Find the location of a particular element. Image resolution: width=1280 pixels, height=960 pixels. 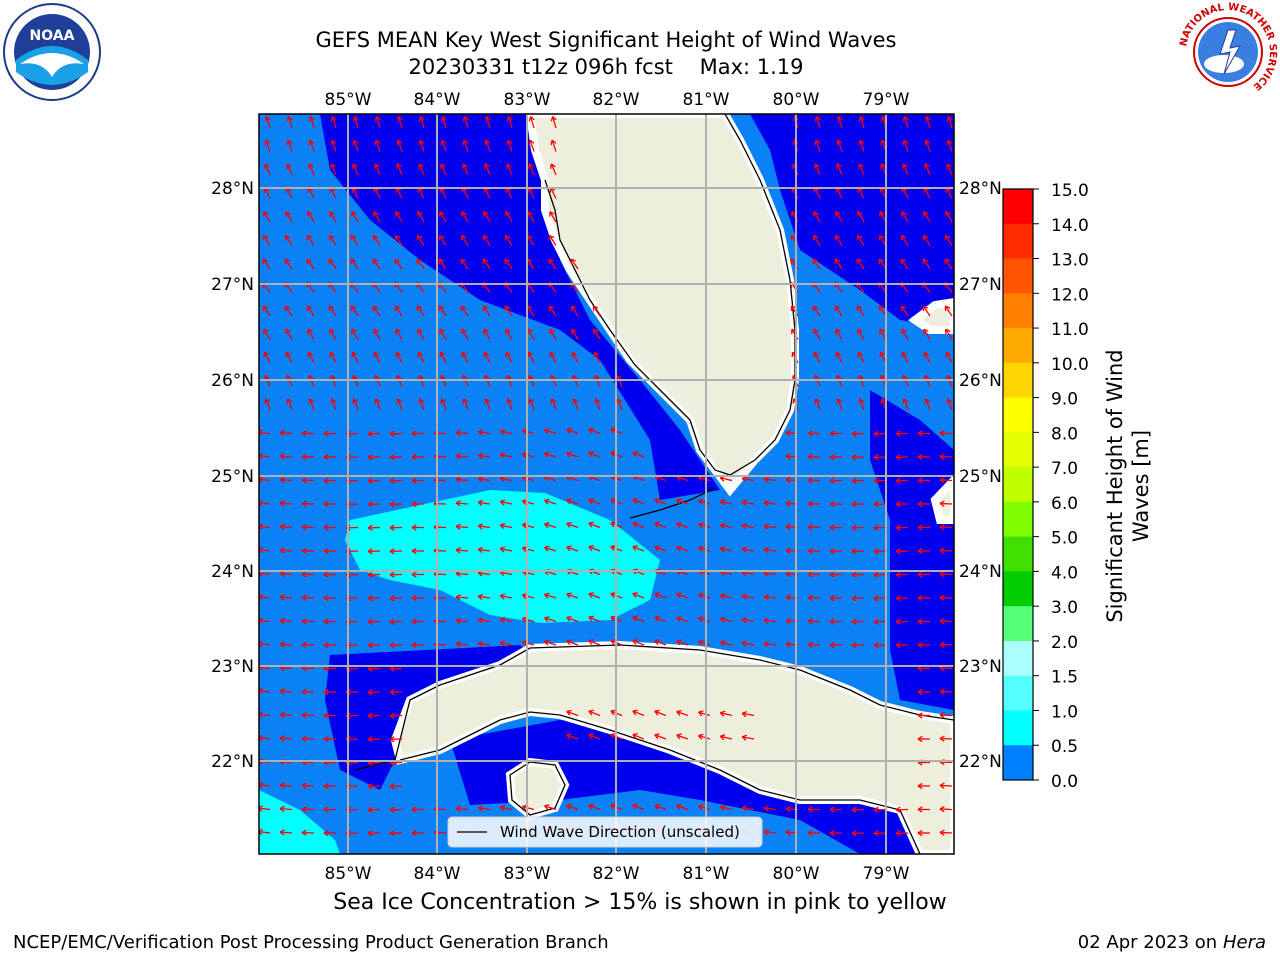

colorbar-tick-label: 11.0 is located at coordinates (1070, 330).